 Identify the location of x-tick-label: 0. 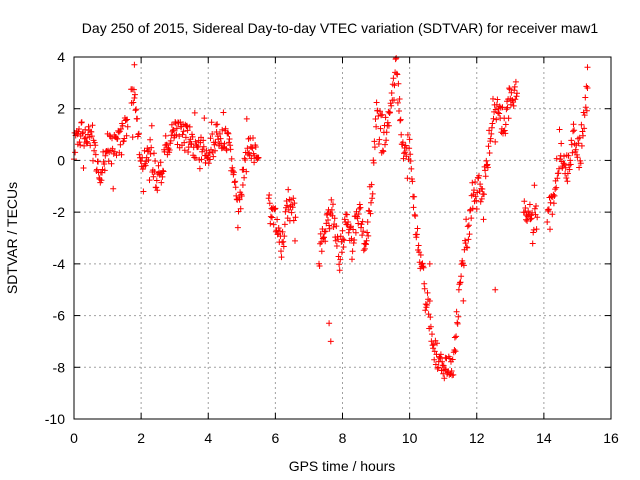
(74, 438).